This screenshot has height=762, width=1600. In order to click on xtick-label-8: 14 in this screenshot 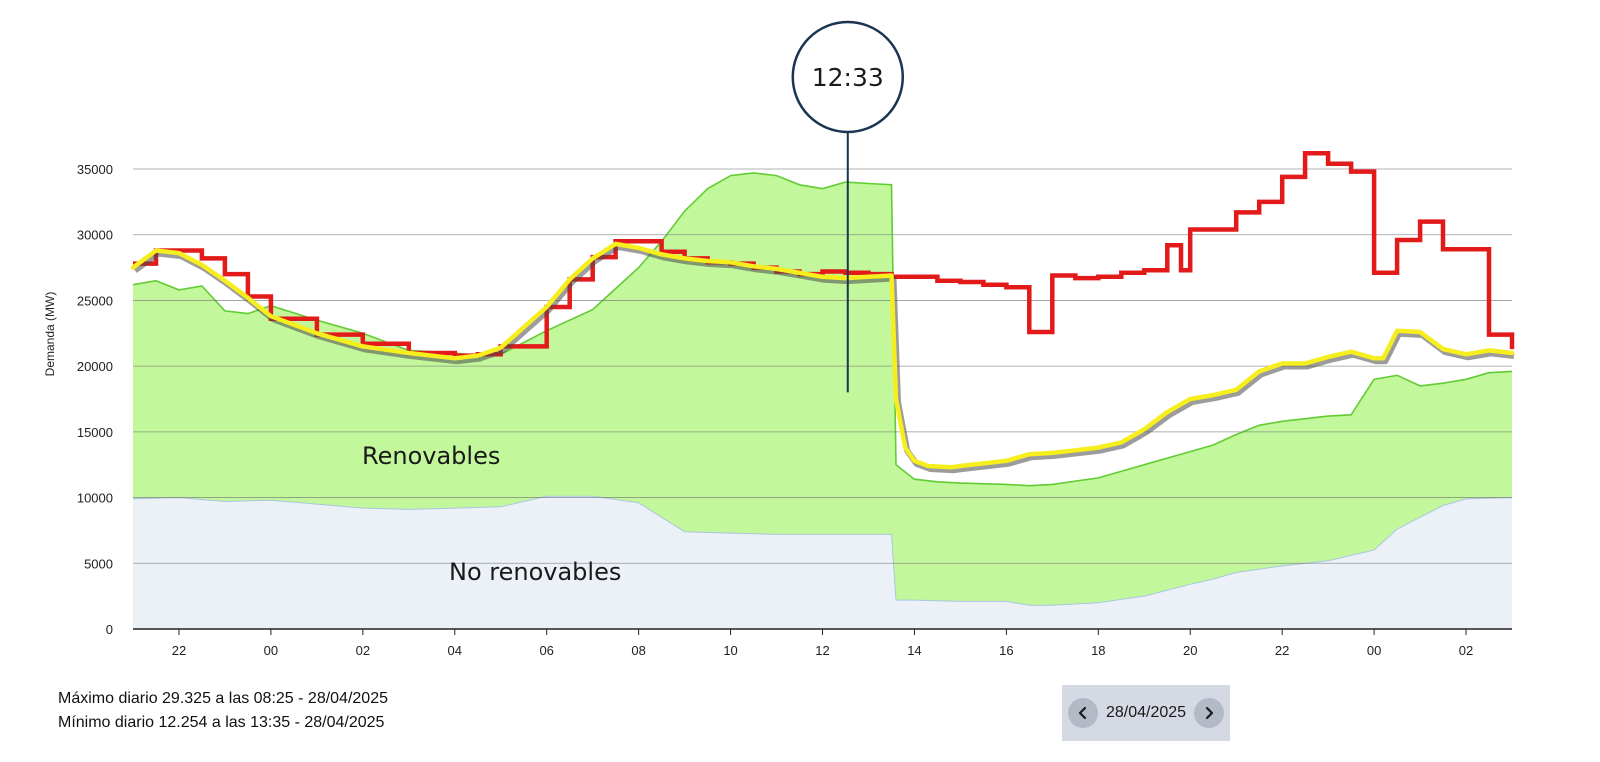, I will do `click(914, 650)`.